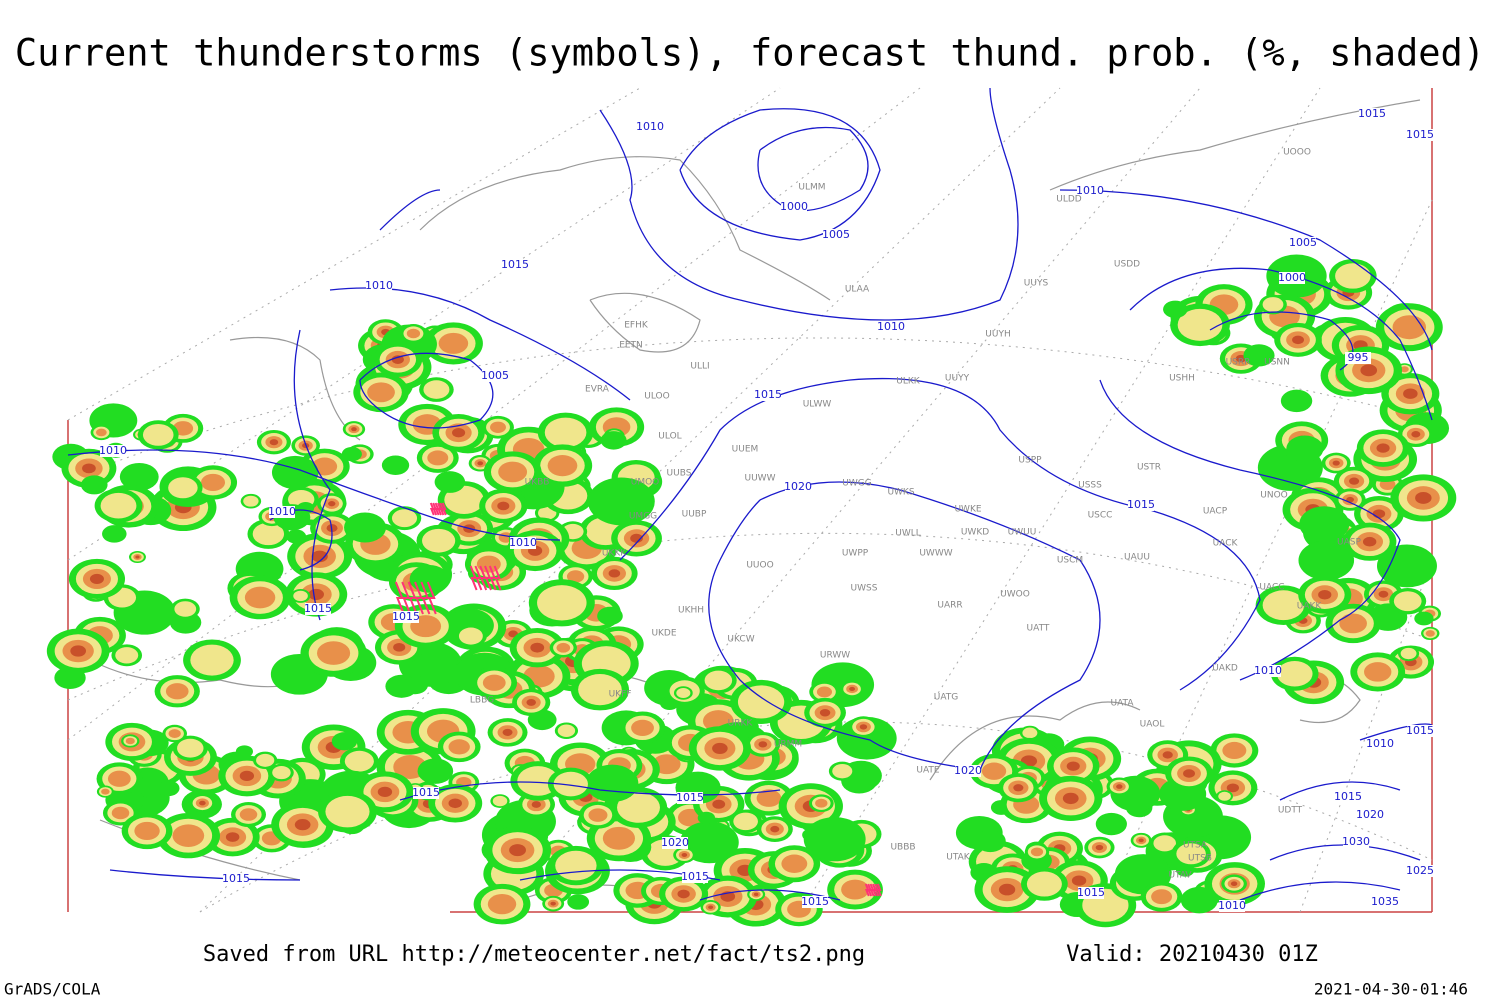 The width and height of the screenshot is (1500, 1000). Describe the element at coordinates (1225, 669) in the screenshot. I see `station-code: UAKD` at that location.